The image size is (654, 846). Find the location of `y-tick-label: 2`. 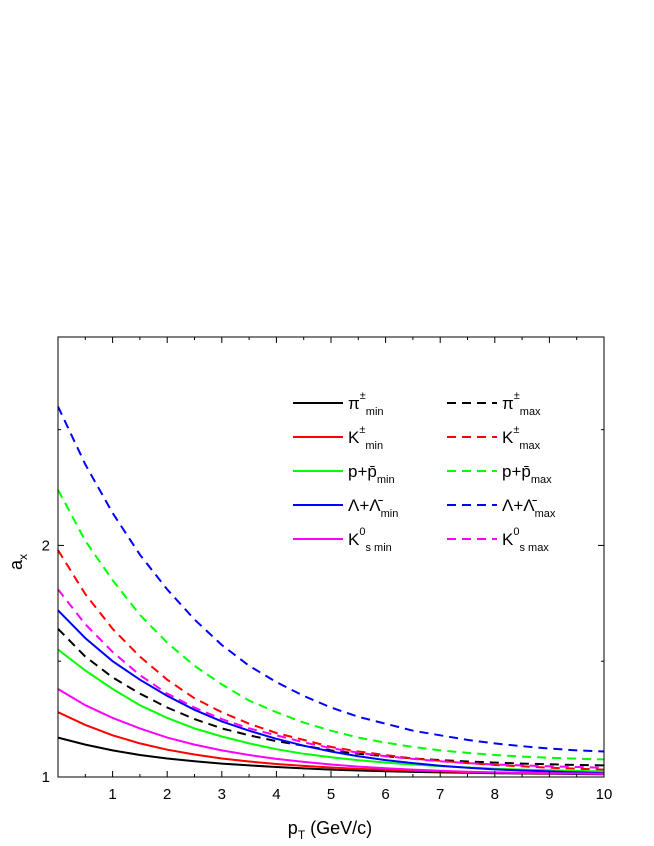

y-tick-label: 2 is located at coordinates (46, 545).